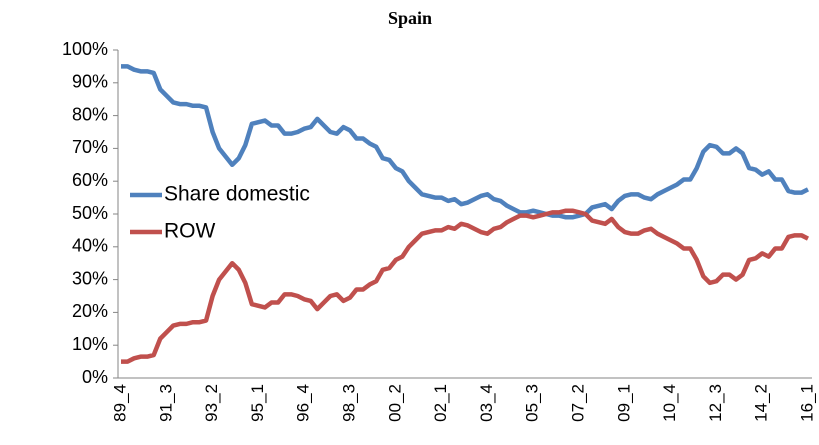 The height and width of the screenshot is (445, 819). I want to click on y-tick-label: 100%, so click(85, 49).